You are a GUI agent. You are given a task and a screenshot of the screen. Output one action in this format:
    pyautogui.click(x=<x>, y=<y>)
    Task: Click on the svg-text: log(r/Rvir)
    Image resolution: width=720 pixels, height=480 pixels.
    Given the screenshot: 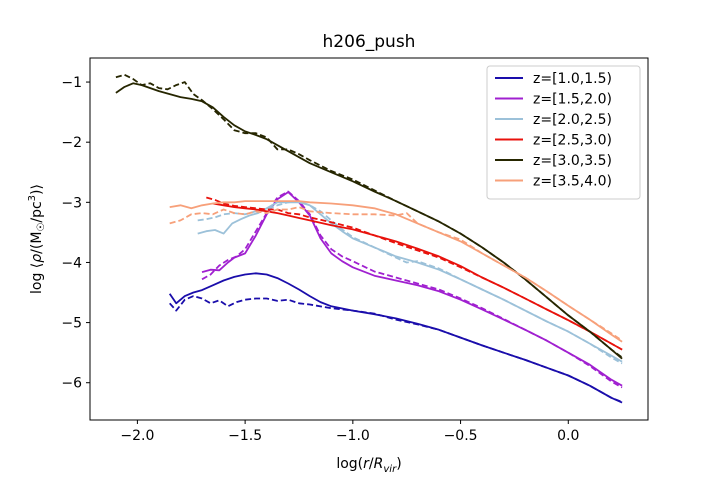 What is the action you would take?
    pyautogui.click(x=368, y=465)
    